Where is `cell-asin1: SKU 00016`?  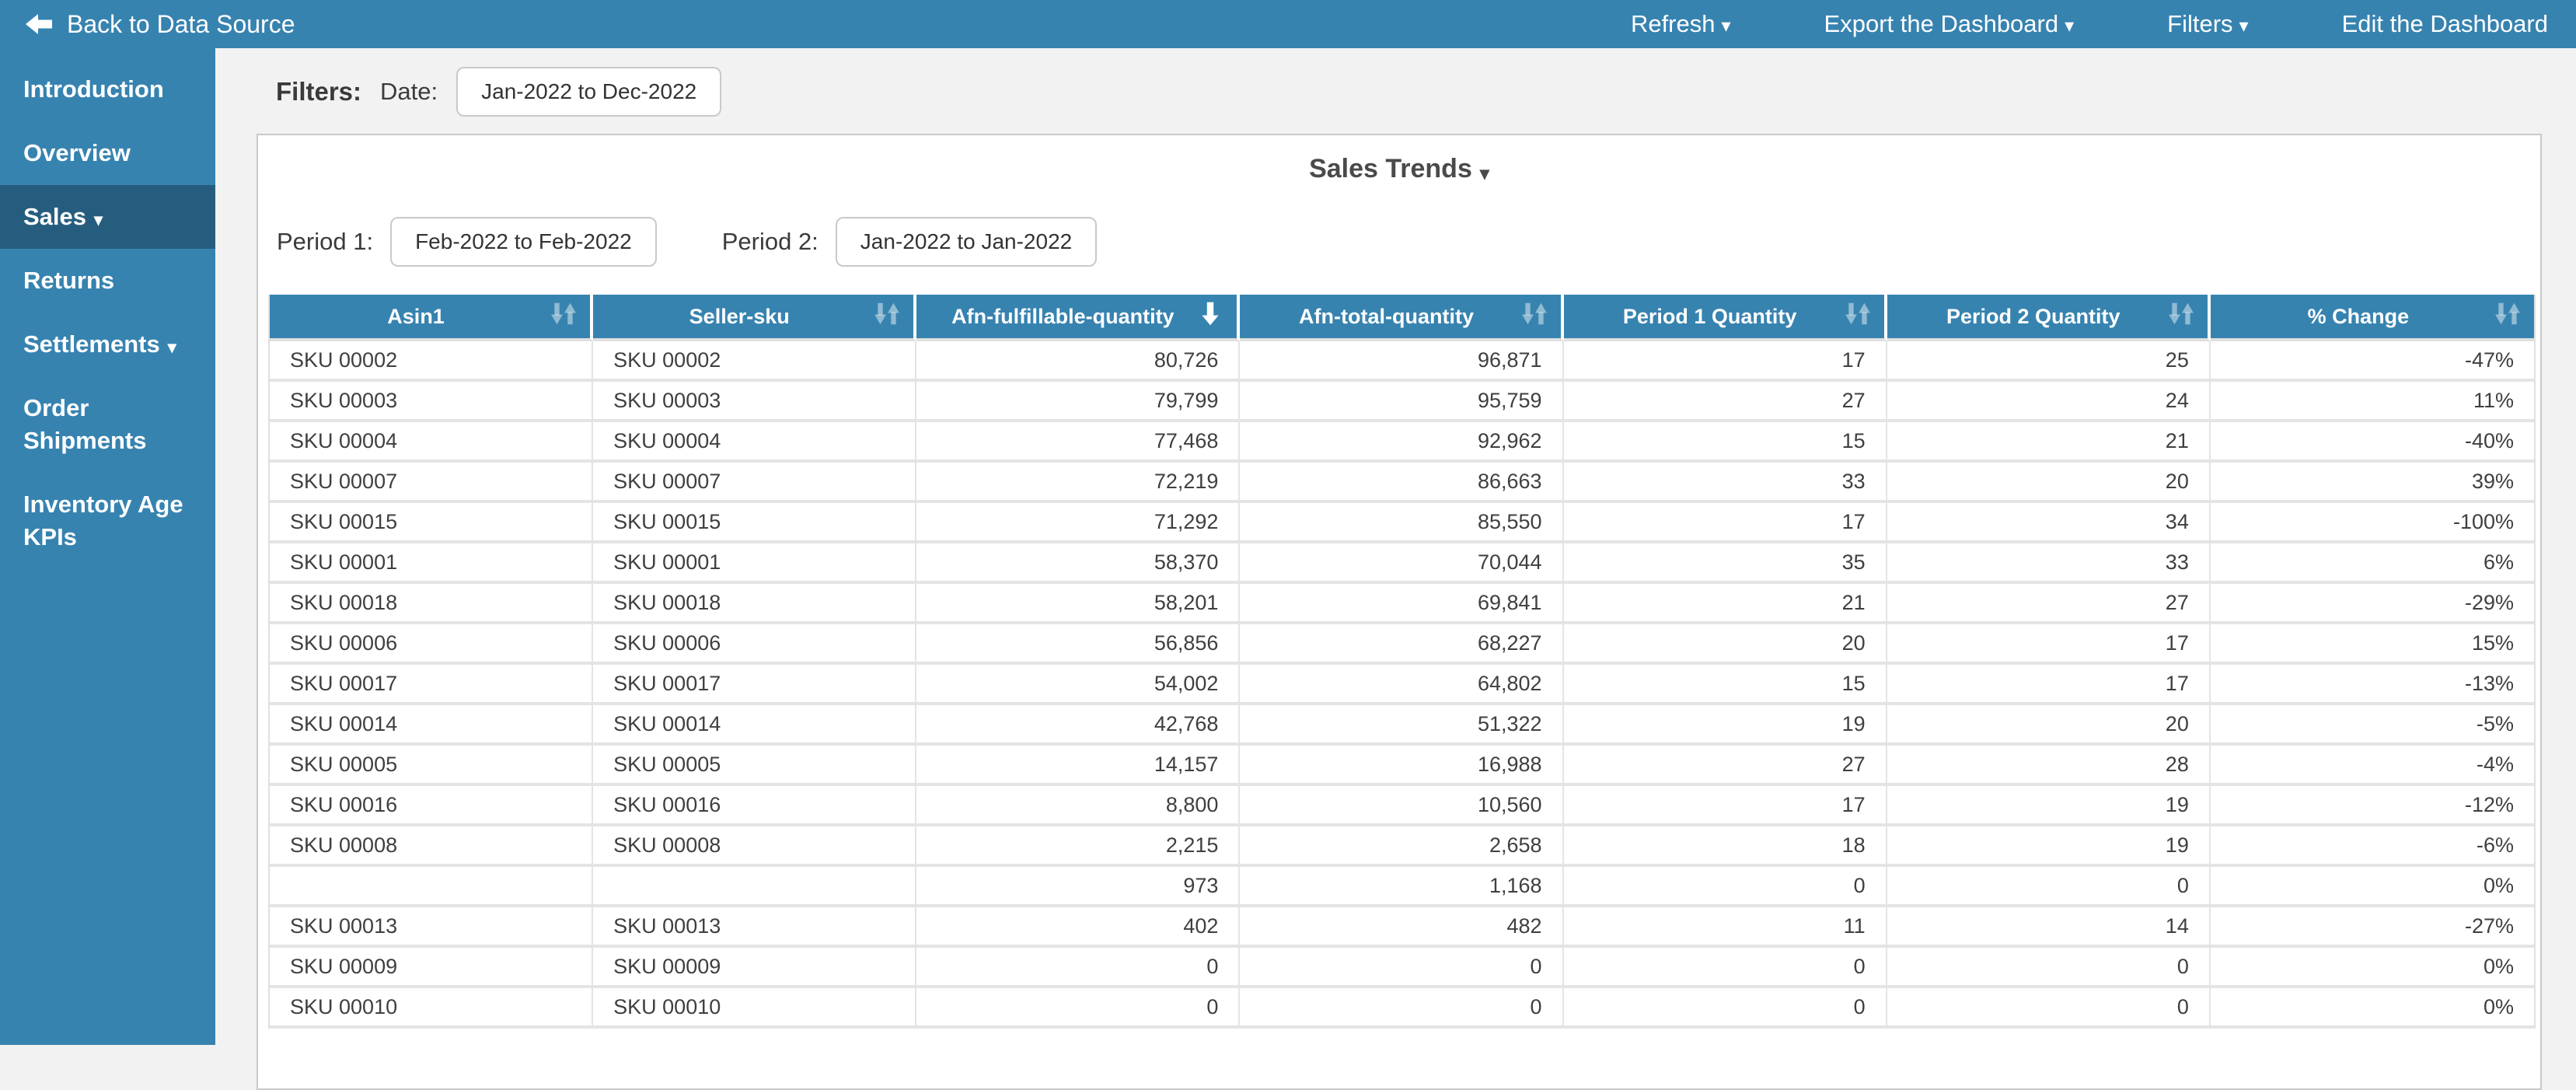 cell-asin1: SKU 00016 is located at coordinates (432, 806).